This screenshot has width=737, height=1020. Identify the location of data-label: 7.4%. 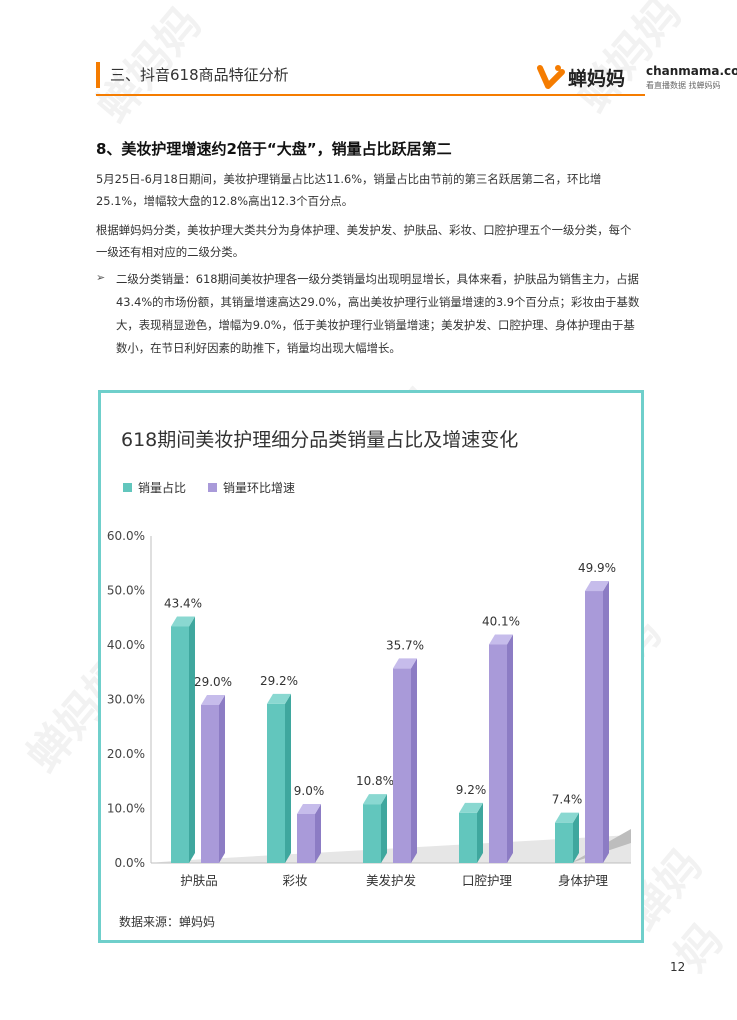
(567, 800).